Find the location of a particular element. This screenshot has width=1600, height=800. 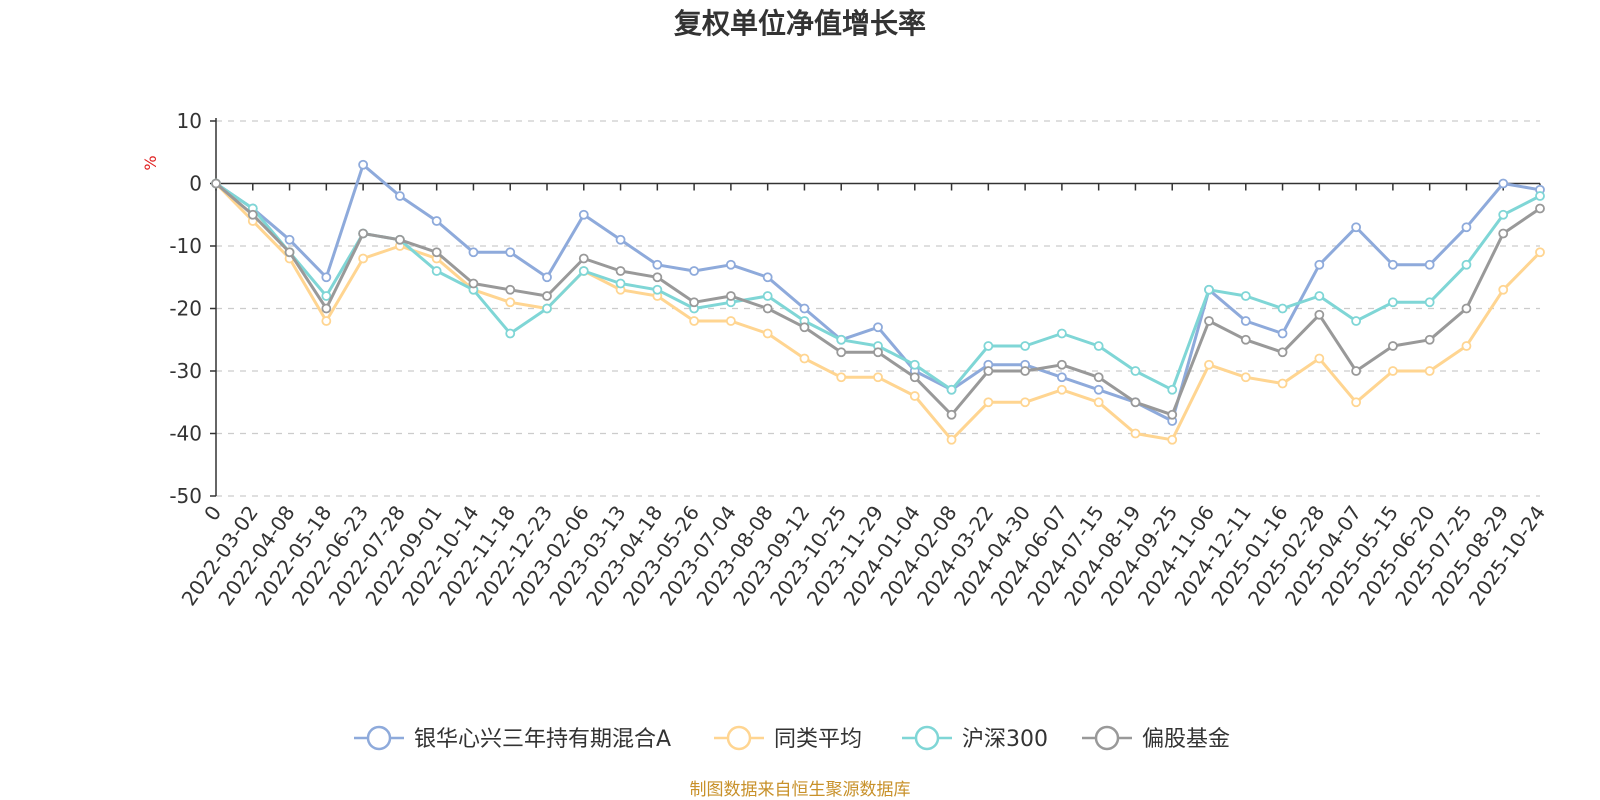

legend-marker is located at coordinates (739, 738).